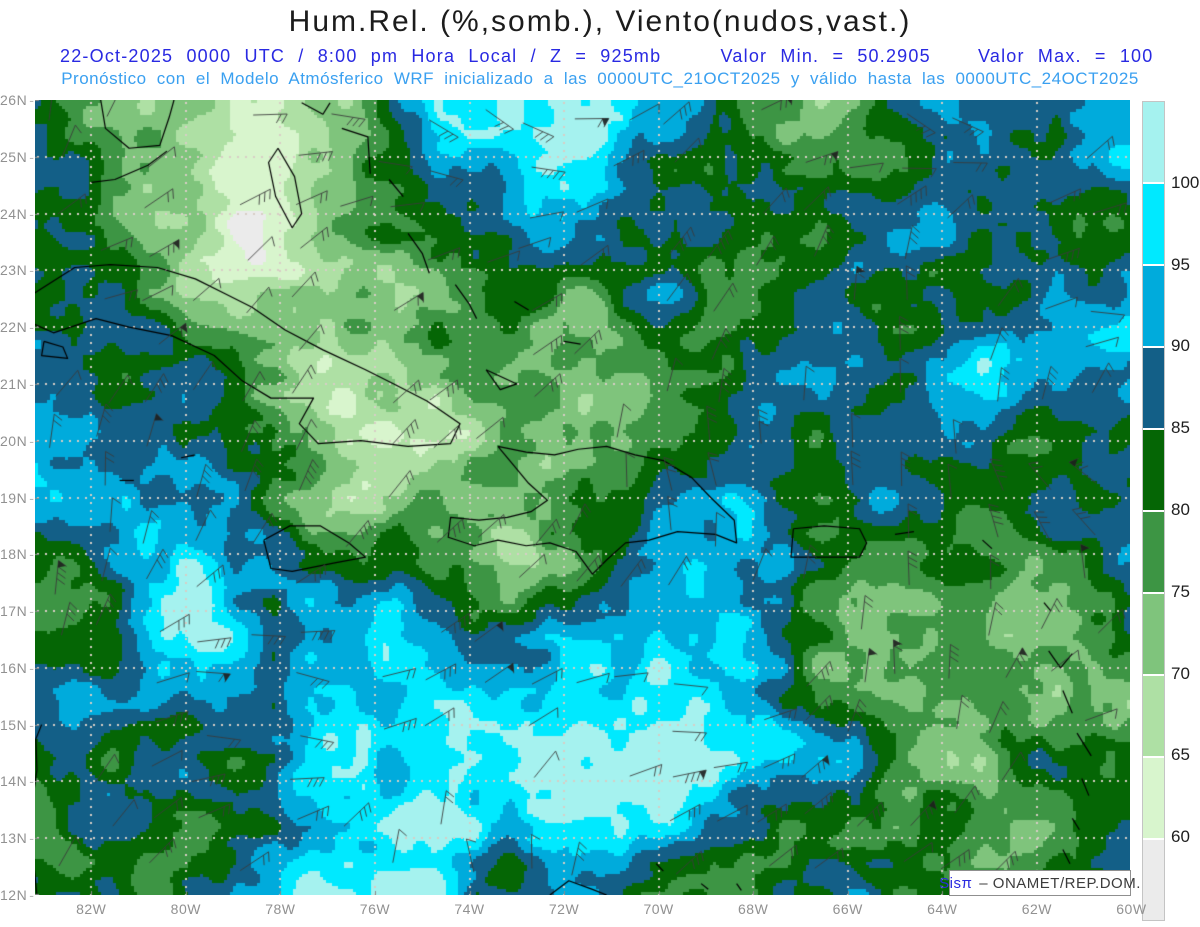  What do you see at coordinates (1180, 755) in the screenshot?
I see `colorbar-tick-65: 65` at bounding box center [1180, 755].